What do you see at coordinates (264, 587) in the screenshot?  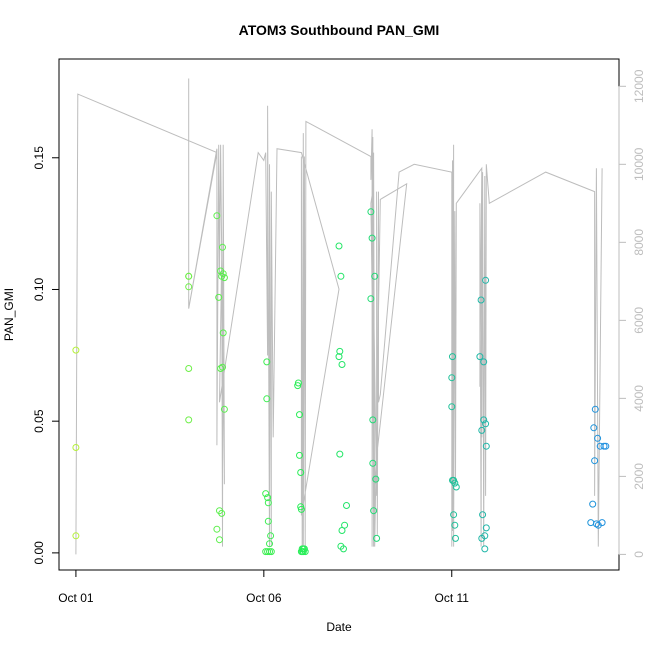 I see `x-axis: Oct 01 Oct 06 Oct 11` at bounding box center [264, 587].